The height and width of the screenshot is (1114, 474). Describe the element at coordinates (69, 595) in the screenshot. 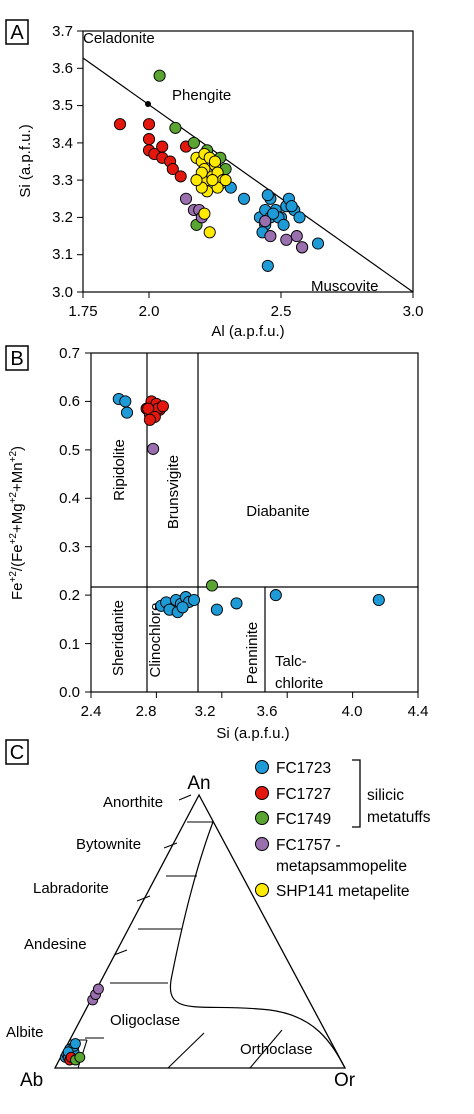

I see `panel-b-ytick: 0.2` at that location.